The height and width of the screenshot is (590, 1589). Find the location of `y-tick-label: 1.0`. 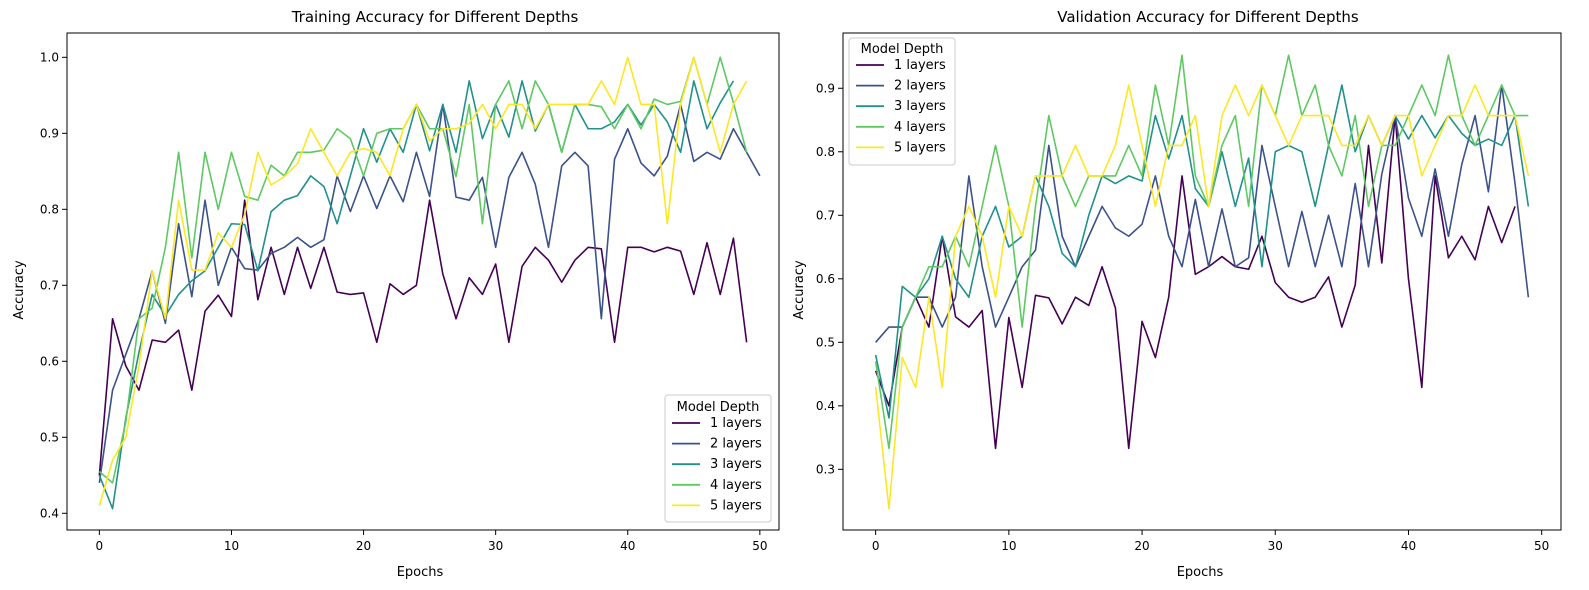

y-tick-label: 1.0 is located at coordinates (49, 57).